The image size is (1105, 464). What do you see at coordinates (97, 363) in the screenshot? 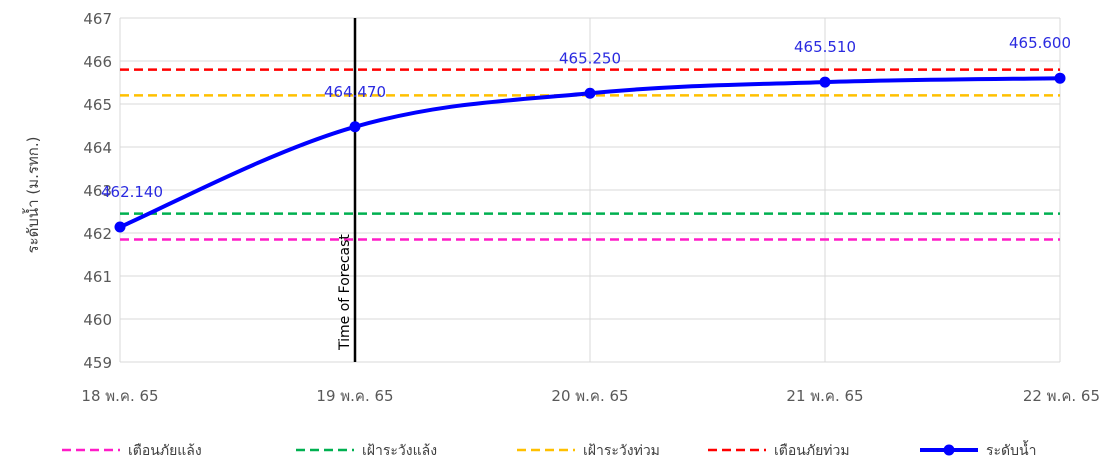
I see `y-tick-label: 459` at bounding box center [97, 363].